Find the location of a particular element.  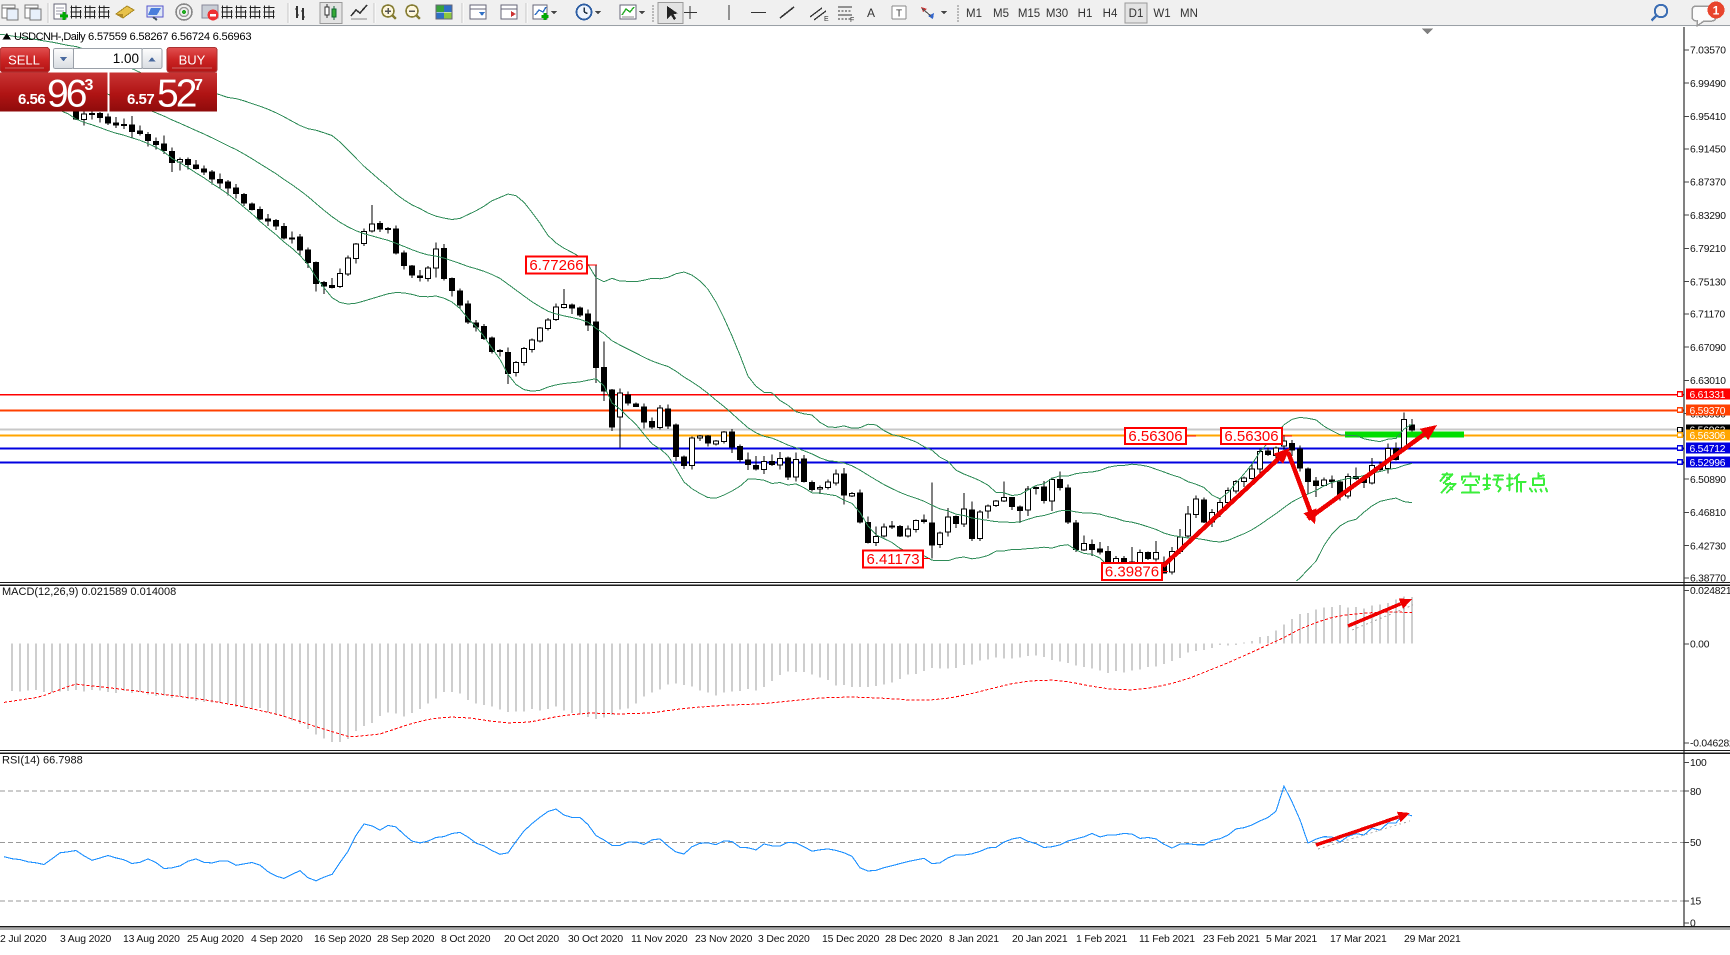

svg-text: 28 Dec 2020 is located at coordinates (914, 939).